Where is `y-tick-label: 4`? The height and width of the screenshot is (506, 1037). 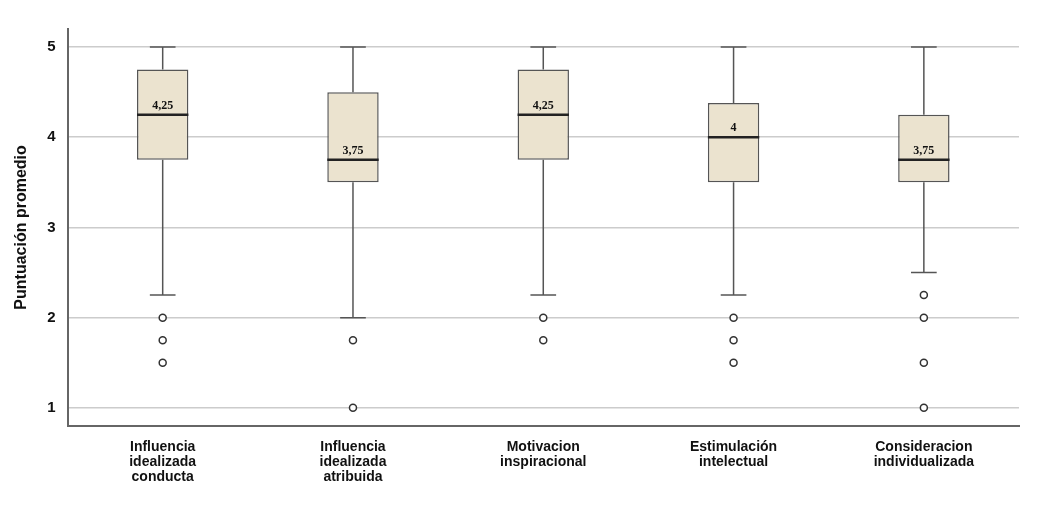 y-tick-label: 4 is located at coordinates (52, 136).